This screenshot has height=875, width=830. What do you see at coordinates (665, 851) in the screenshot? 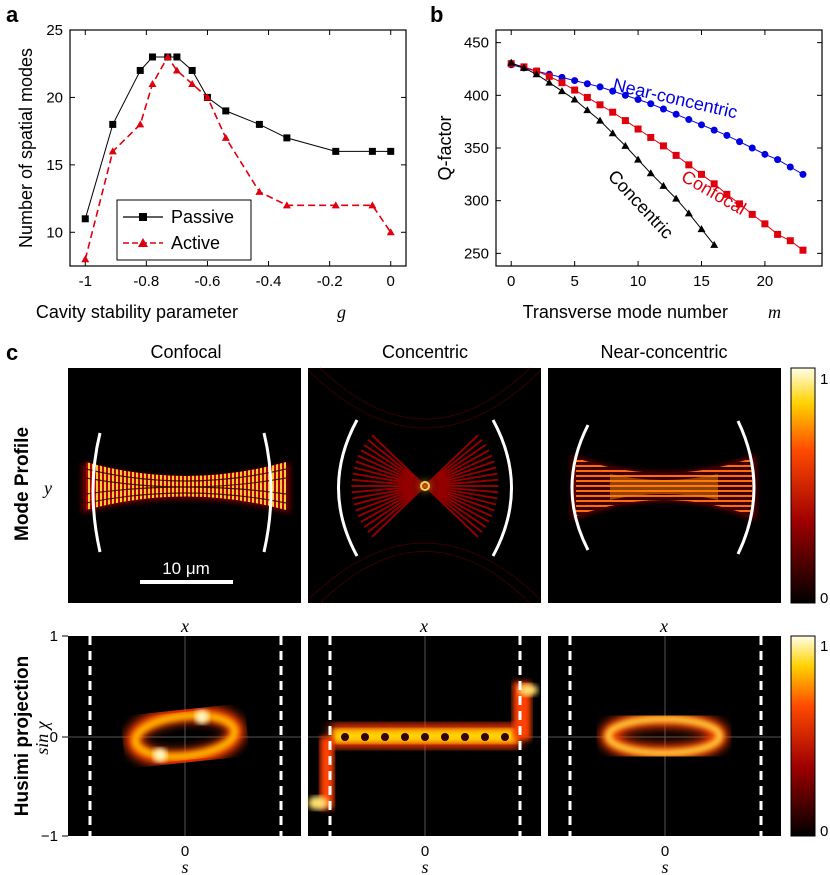
I see `husimi-xtick-3: 0` at bounding box center [665, 851].